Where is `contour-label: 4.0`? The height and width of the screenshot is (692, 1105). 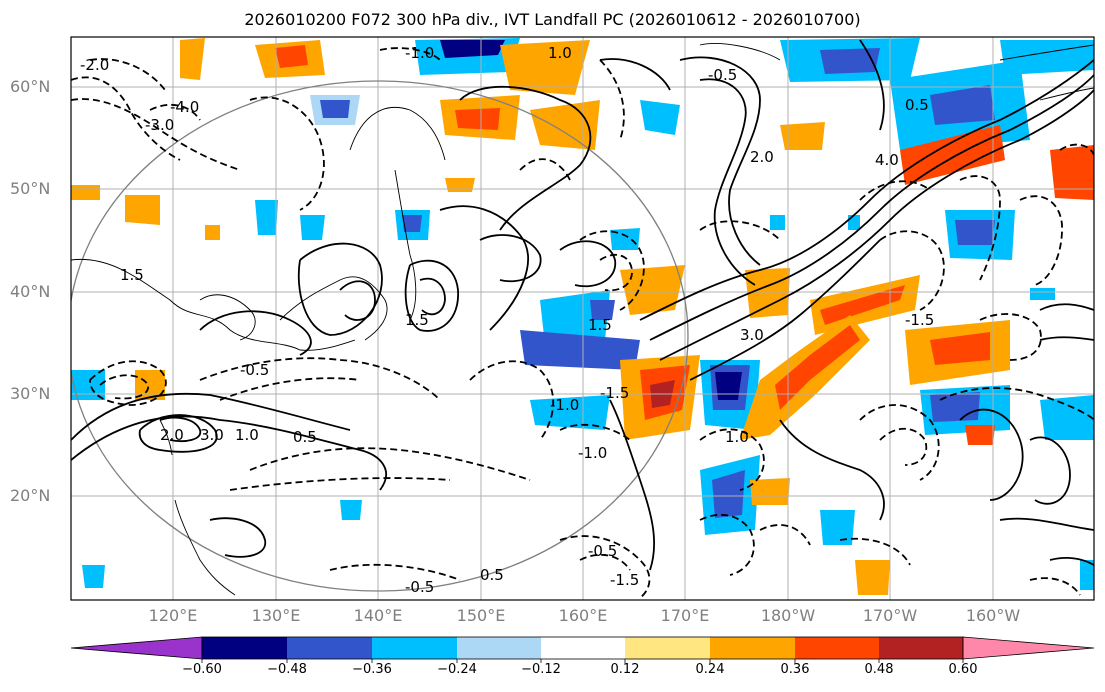
contour-label: 4.0 is located at coordinates (887, 160).